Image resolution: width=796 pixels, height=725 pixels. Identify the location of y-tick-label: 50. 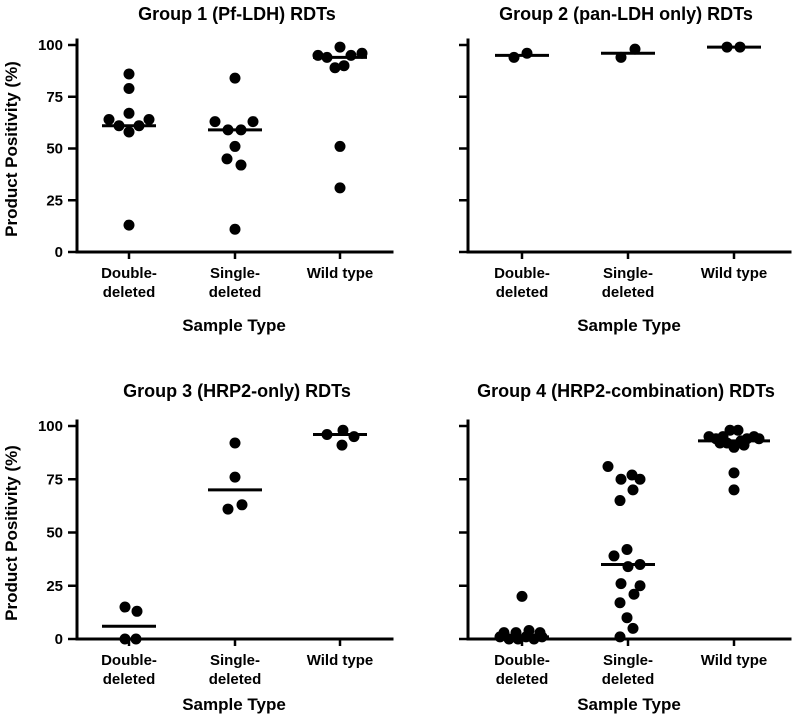
(54, 533).